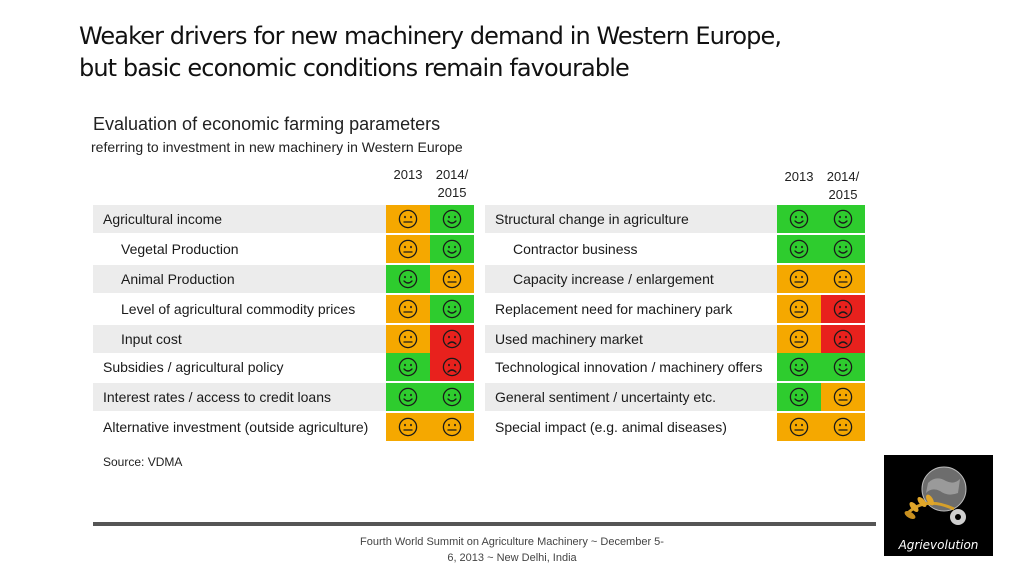 The height and width of the screenshot is (576, 1024). Describe the element at coordinates (452, 174) in the screenshot. I see `left-year-2014-line1: 2014/` at that location.